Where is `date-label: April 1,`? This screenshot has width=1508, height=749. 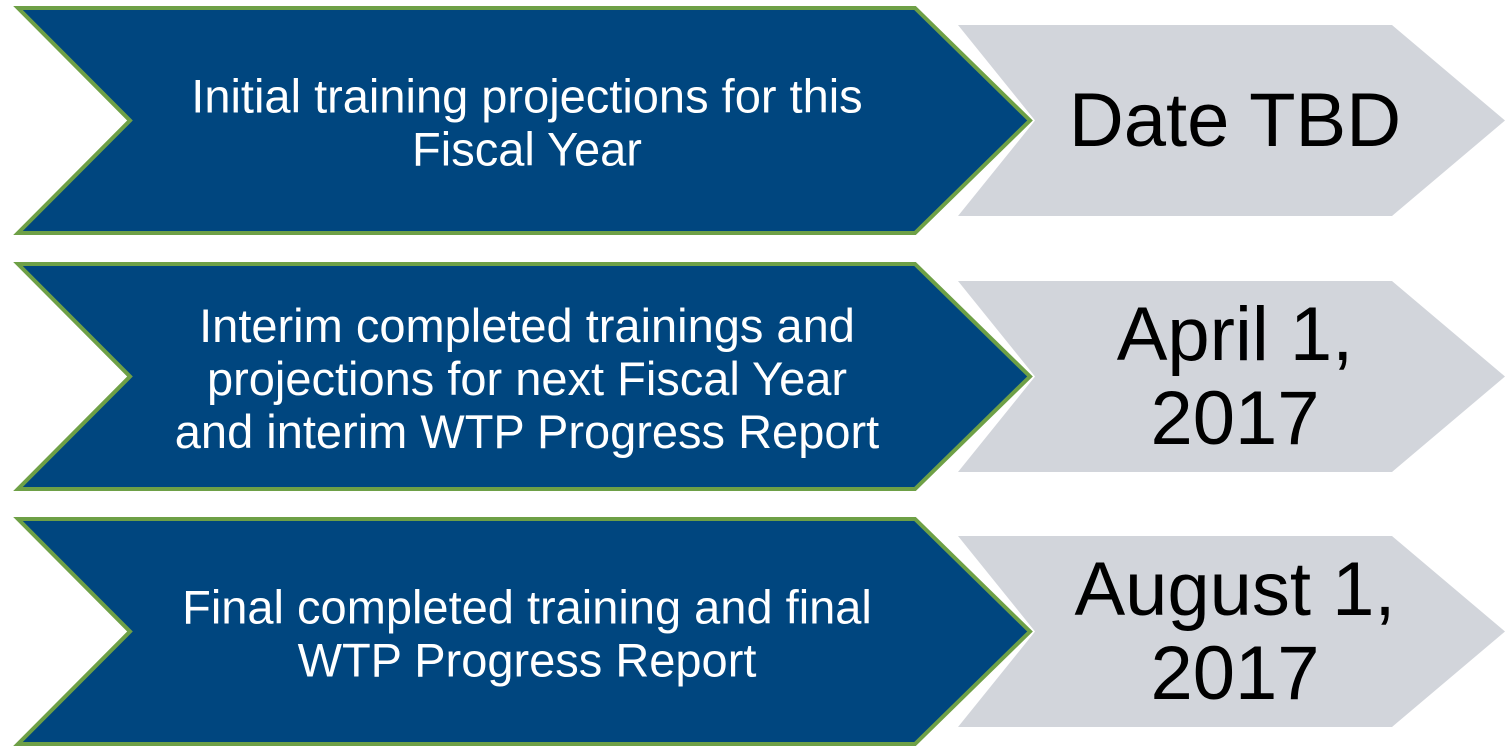 date-label: April 1, is located at coordinates (1235, 334).